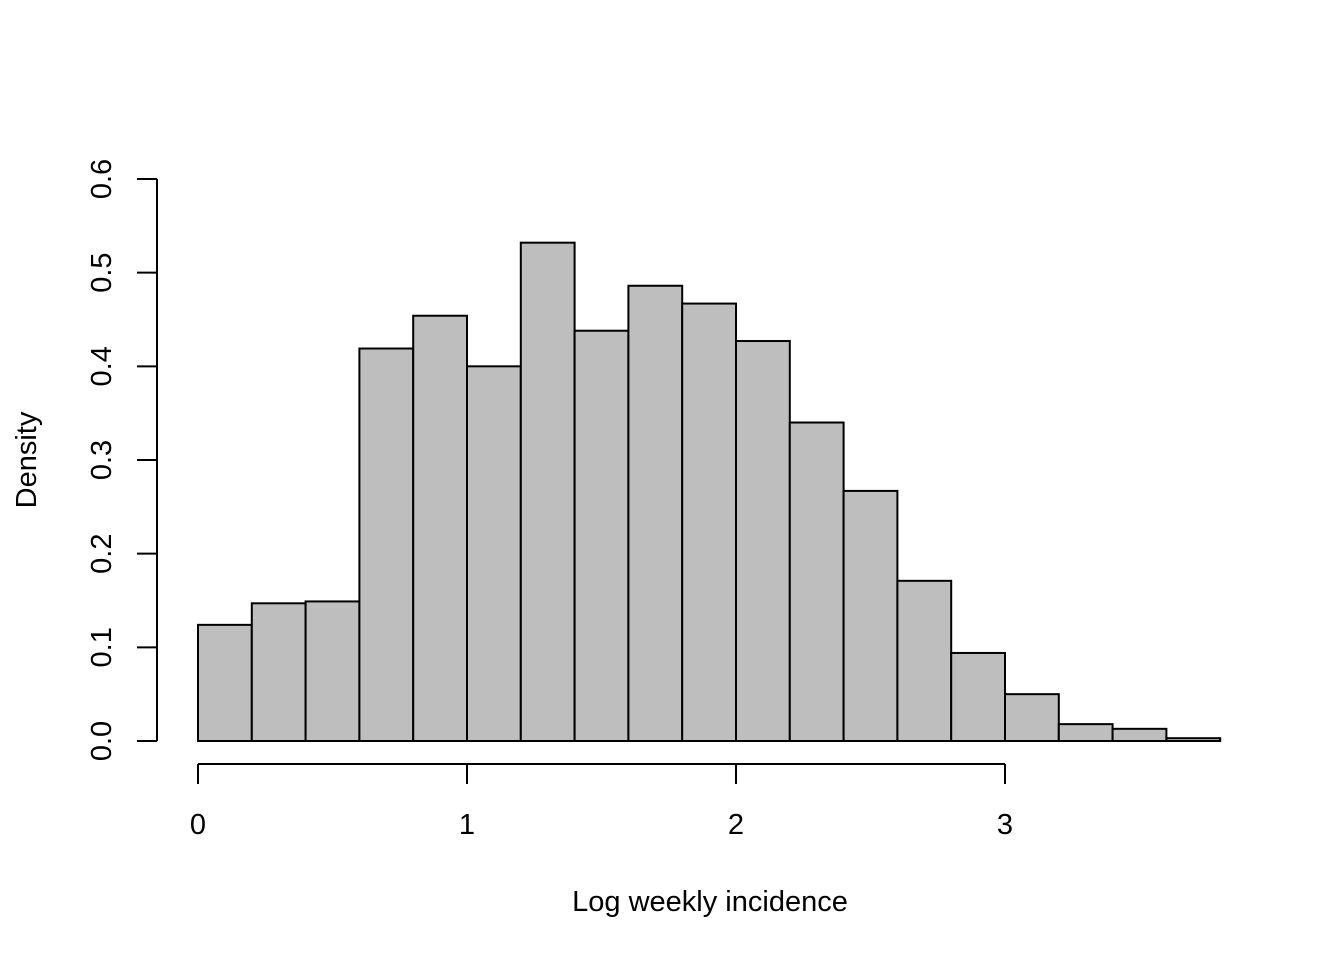 The image size is (1344, 960). Describe the element at coordinates (102, 647) in the screenshot. I see `y-tick-label-1: 0.1` at that location.